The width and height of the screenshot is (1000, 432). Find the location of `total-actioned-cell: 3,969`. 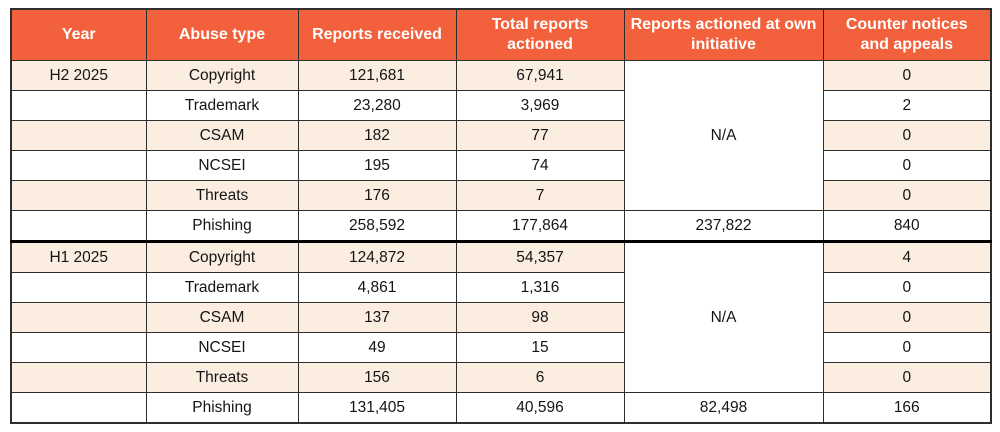

total-actioned-cell: 3,969 is located at coordinates (540, 105).